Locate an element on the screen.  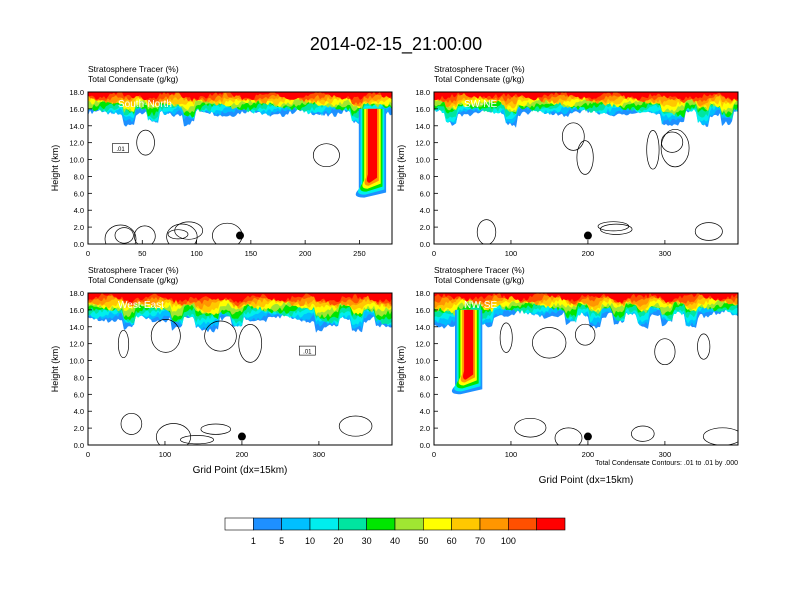
figure-title: 2014-02-15_21:00:00 is located at coordinates (396, 44).